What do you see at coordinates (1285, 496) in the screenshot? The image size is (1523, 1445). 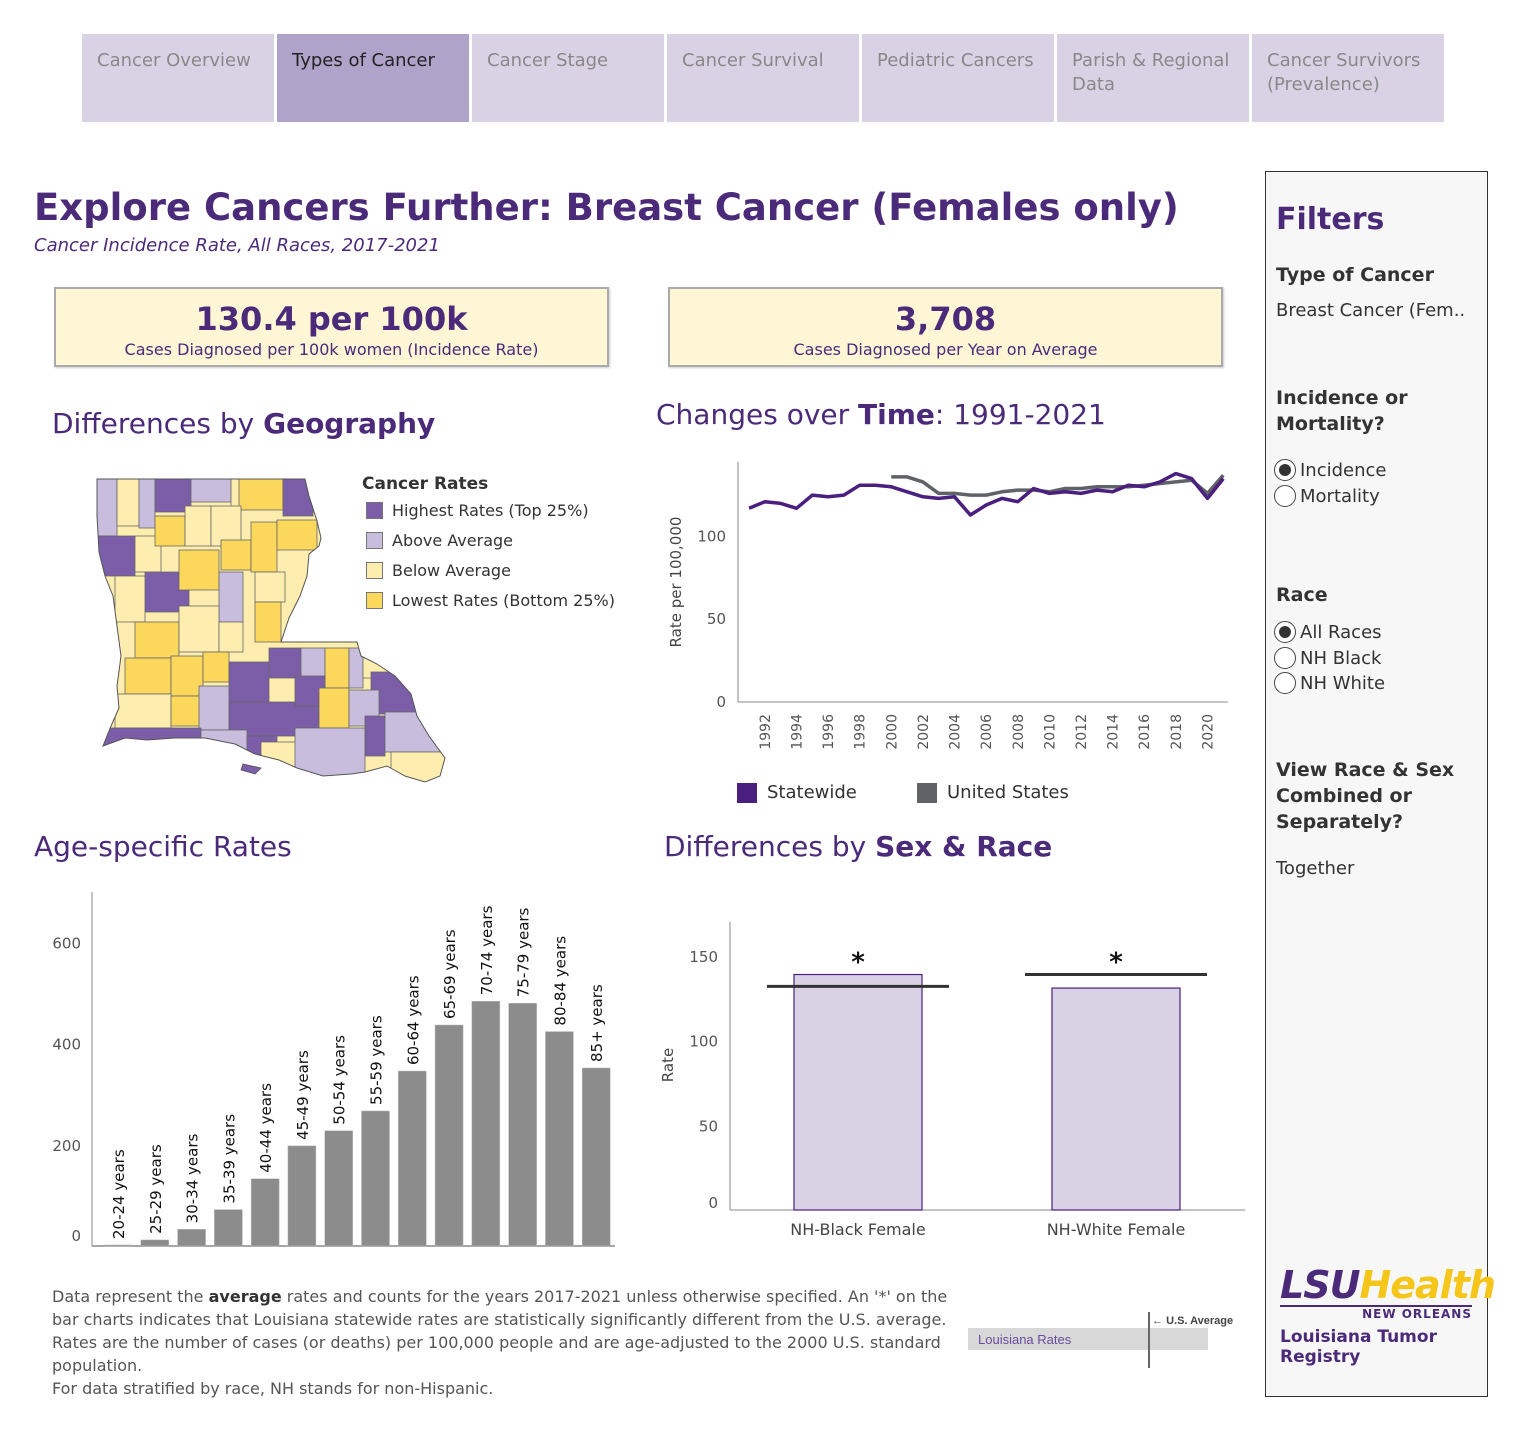 I see `radio-mortality-circle` at bounding box center [1285, 496].